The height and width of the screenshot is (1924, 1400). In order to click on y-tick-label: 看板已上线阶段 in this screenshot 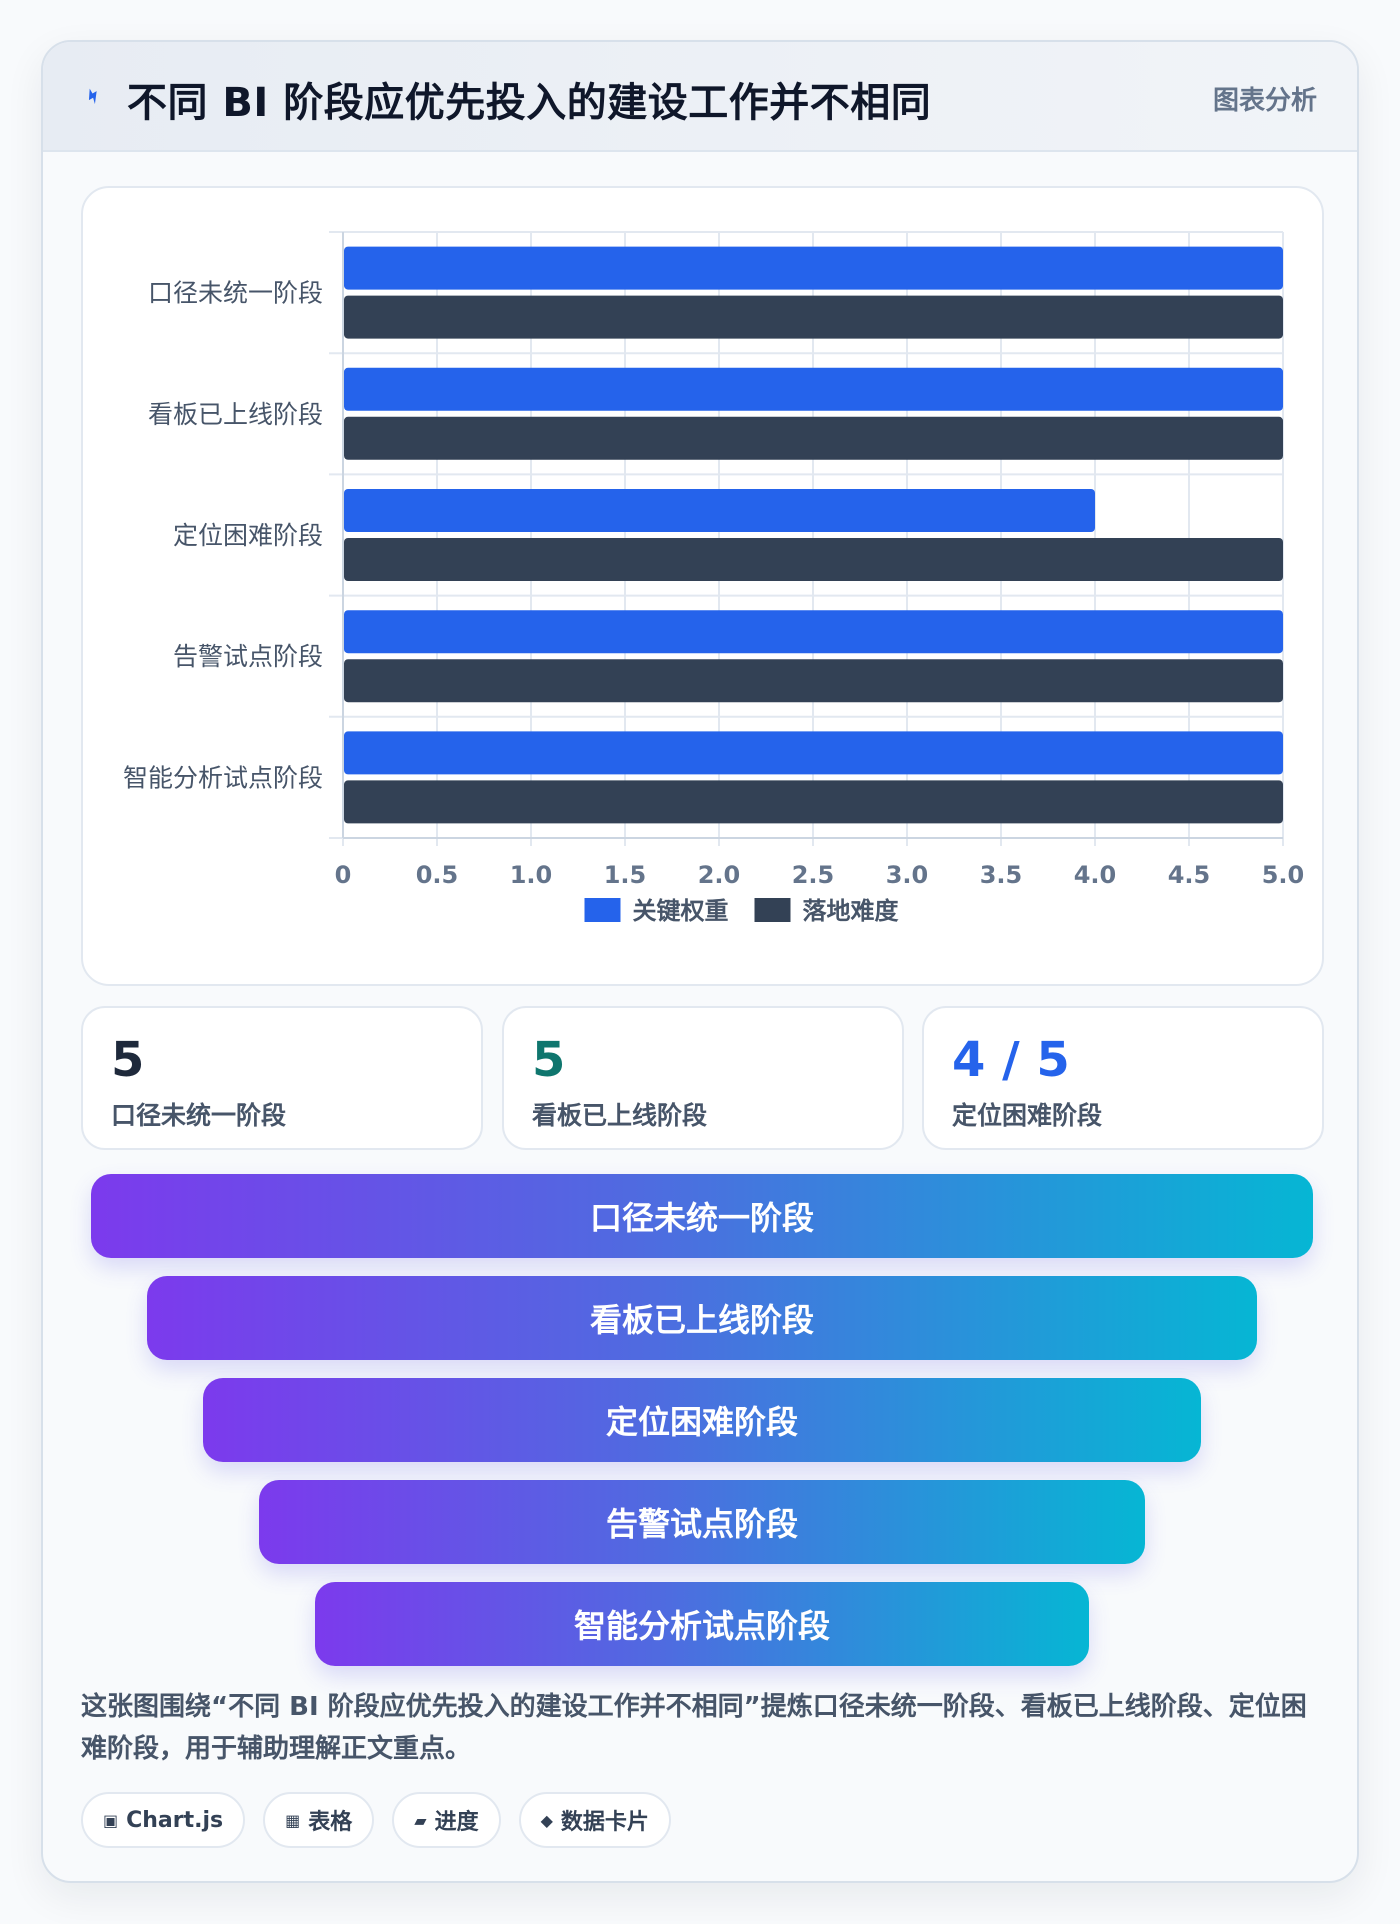, I will do `click(235, 414)`.